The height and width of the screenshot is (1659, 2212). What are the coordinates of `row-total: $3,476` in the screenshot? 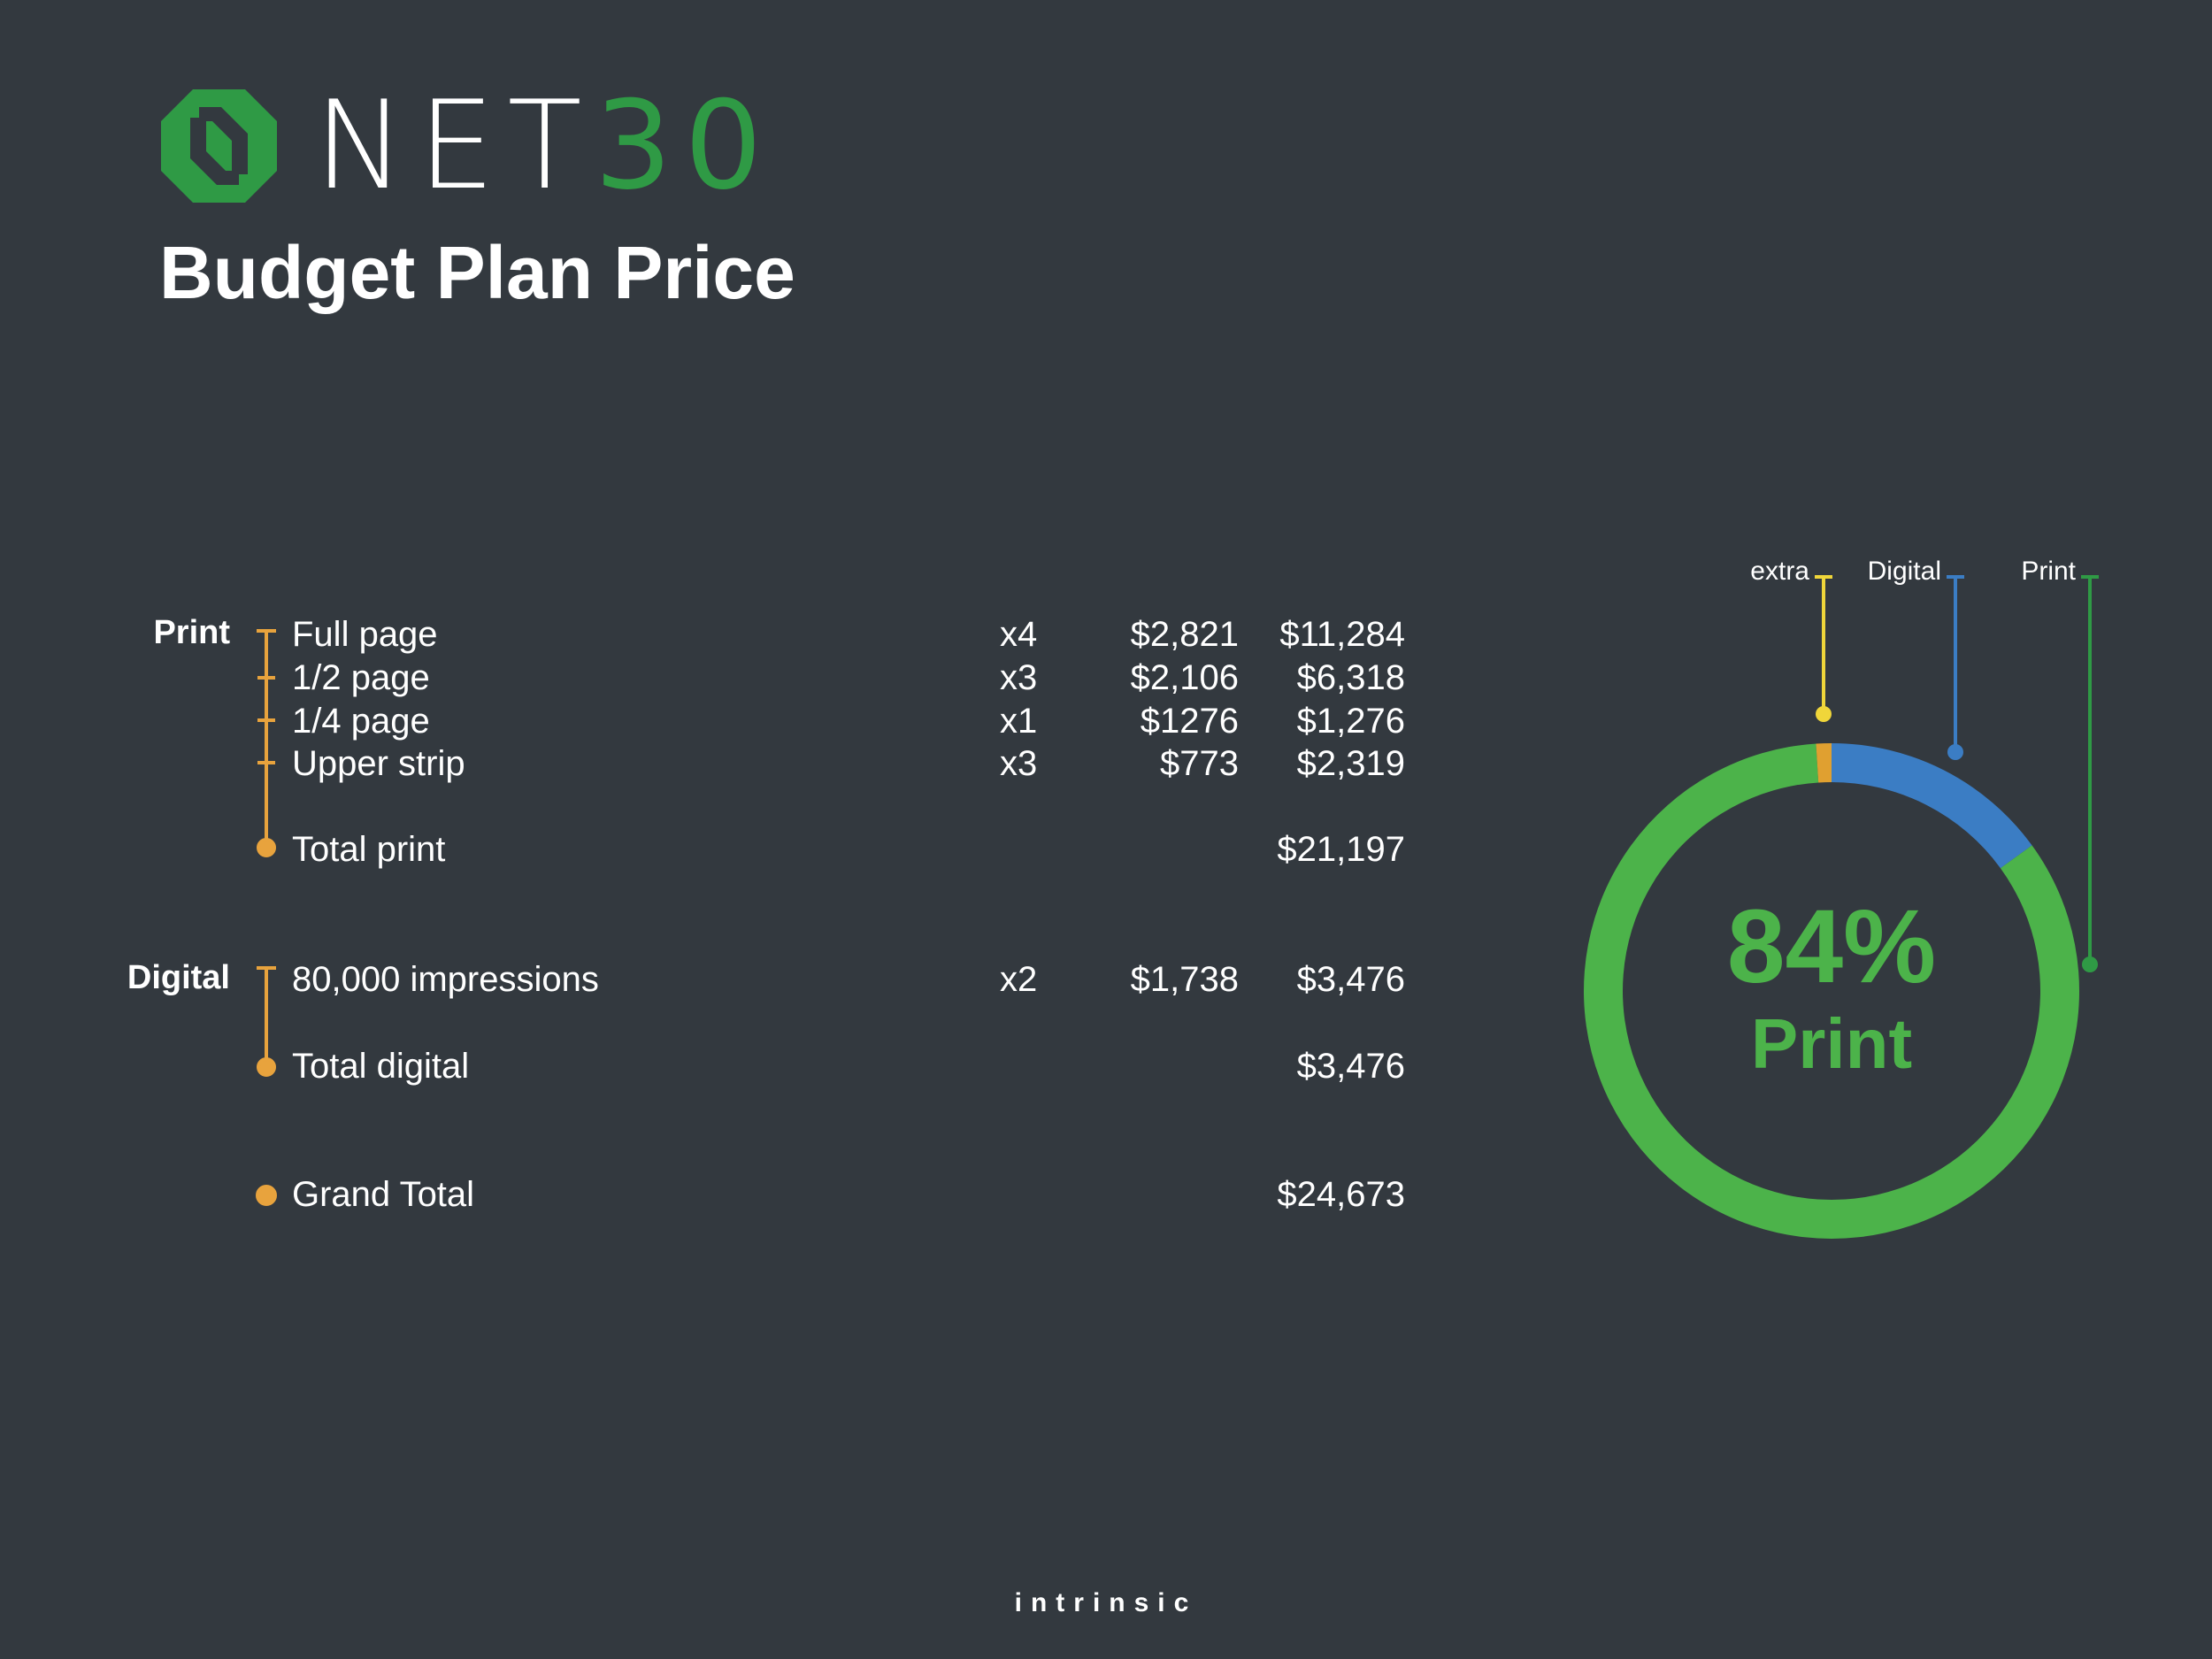 It's located at (1351, 980).